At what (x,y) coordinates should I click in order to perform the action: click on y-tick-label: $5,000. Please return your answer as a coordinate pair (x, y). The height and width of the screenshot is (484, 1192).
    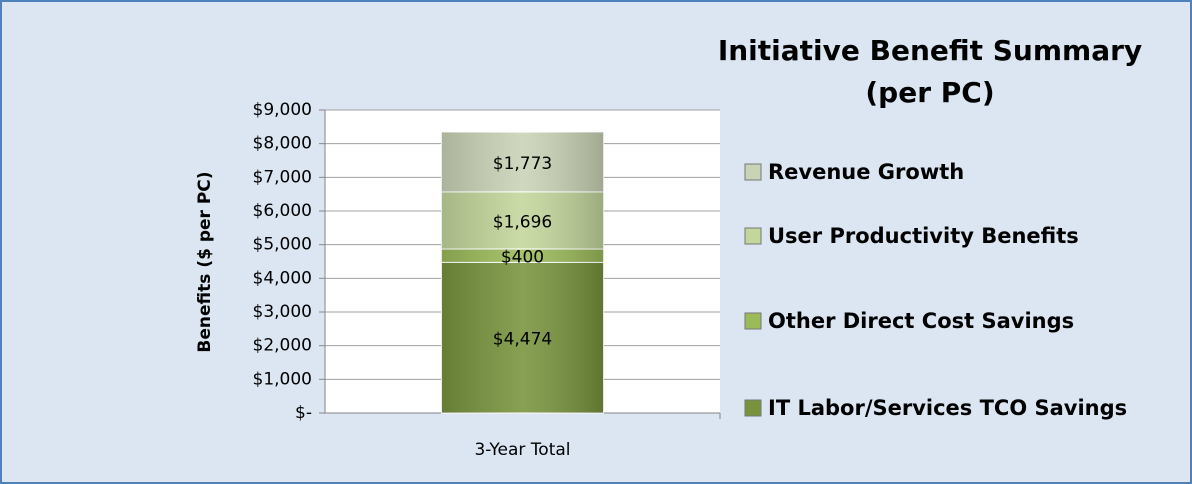
    Looking at the image, I should click on (282, 245).